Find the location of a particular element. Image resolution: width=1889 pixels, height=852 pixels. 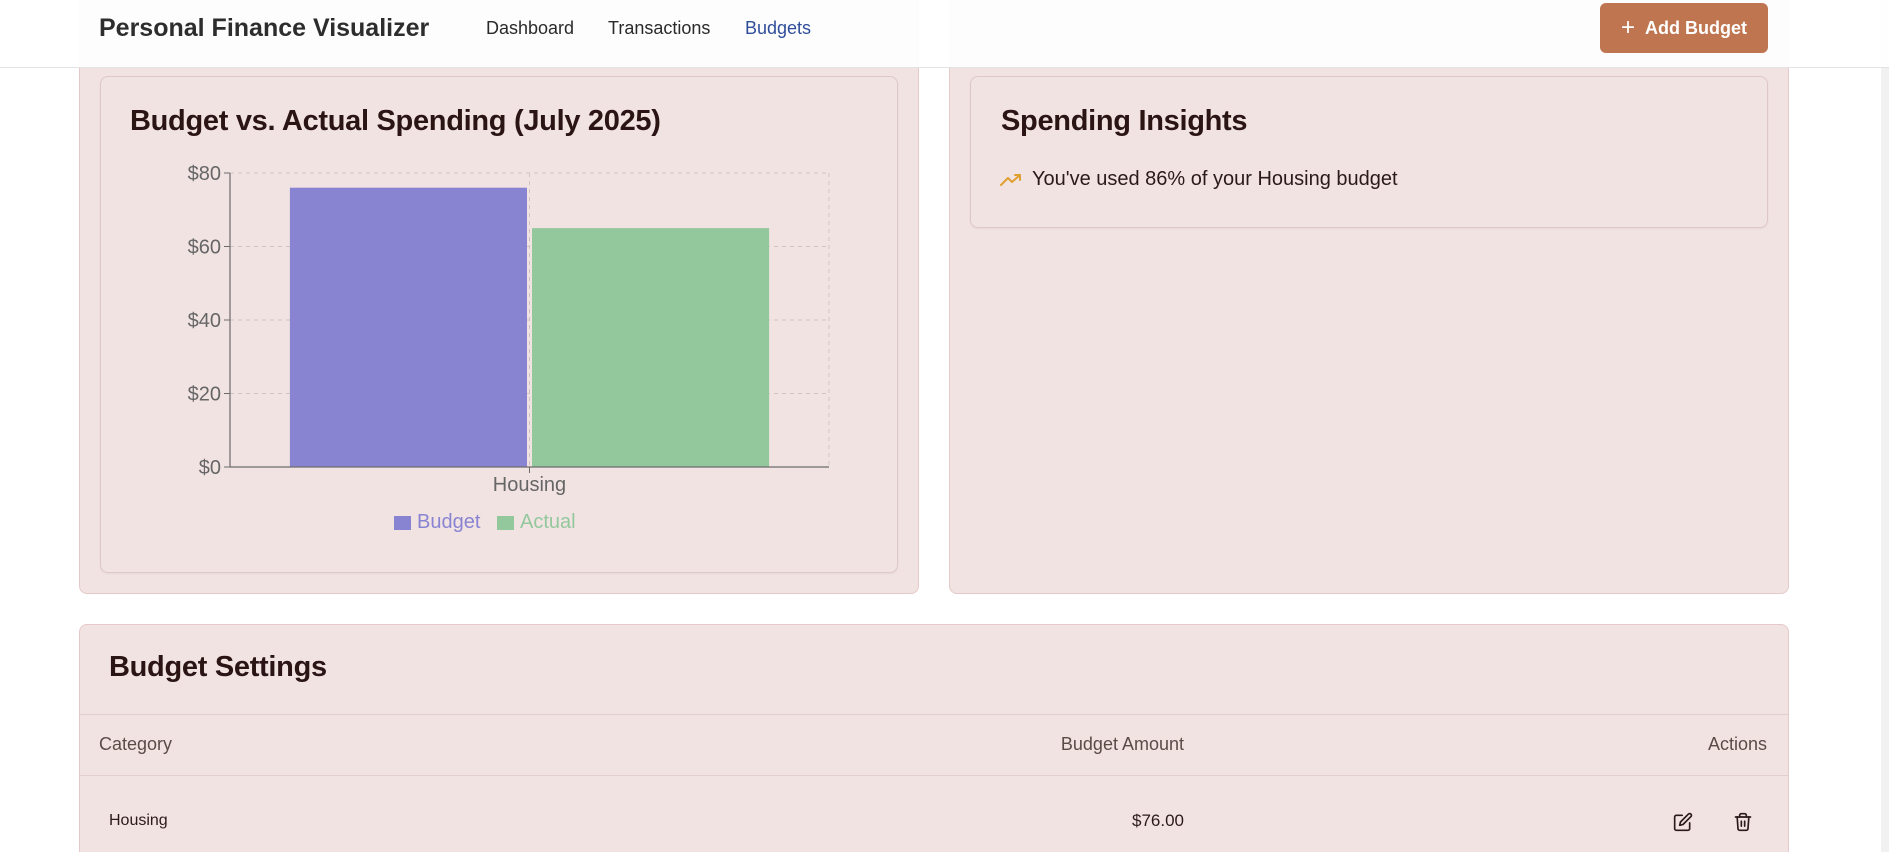

edit-button is located at coordinates (1683, 822).